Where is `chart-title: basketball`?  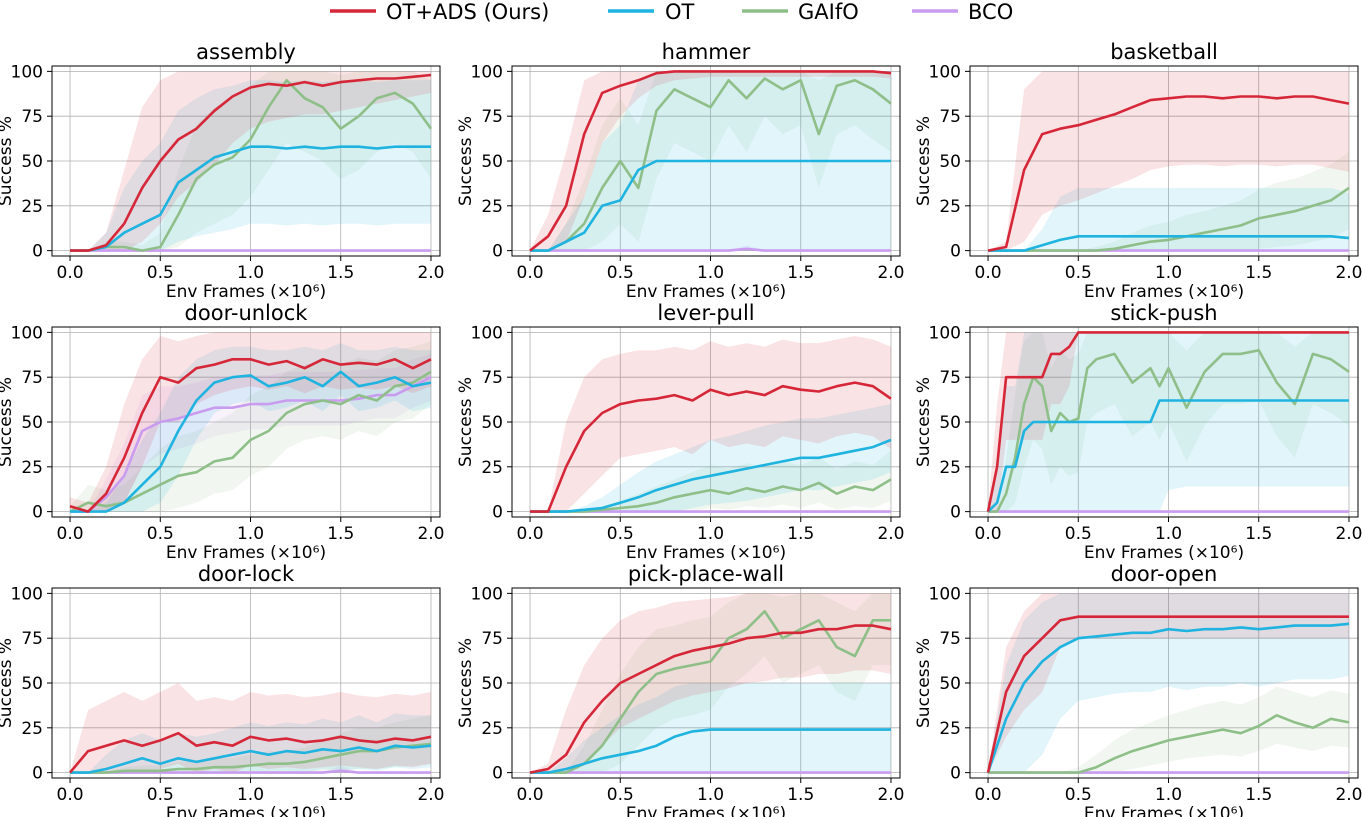
chart-title: basketball is located at coordinates (1164, 52).